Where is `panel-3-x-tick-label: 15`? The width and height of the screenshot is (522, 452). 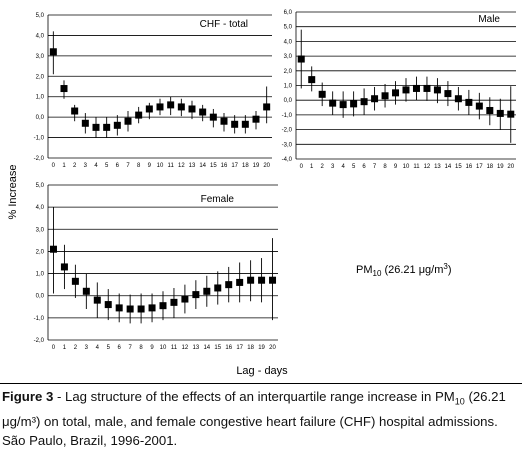 panel-3-x-tick-label: 15 is located at coordinates (217, 348).